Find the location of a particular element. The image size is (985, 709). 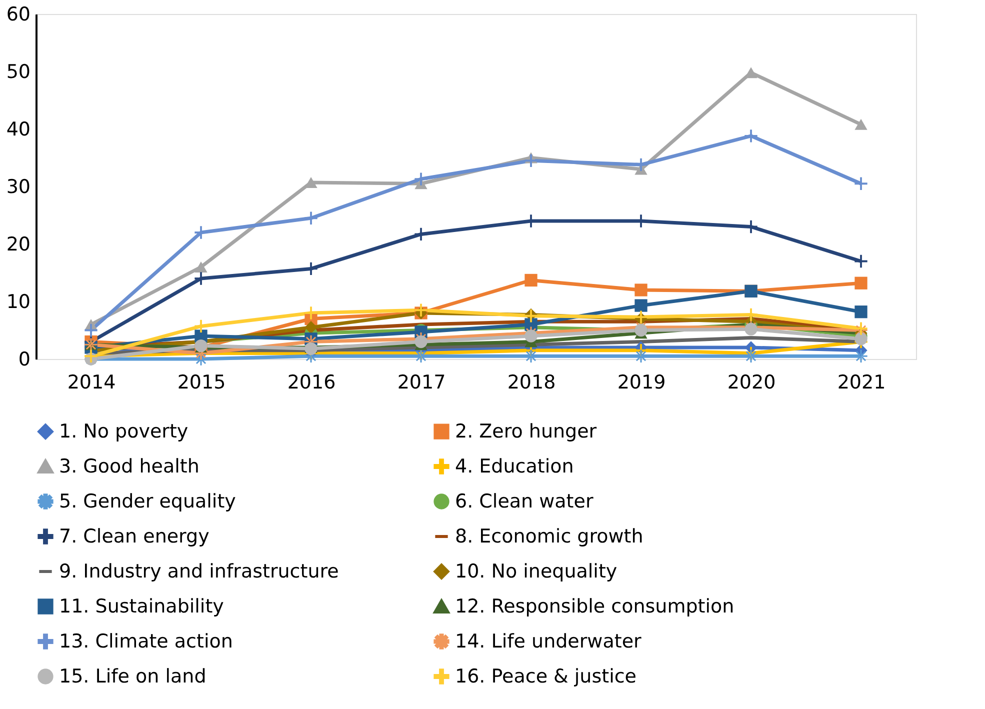

y-tick-label: 30 is located at coordinates (18, 187).